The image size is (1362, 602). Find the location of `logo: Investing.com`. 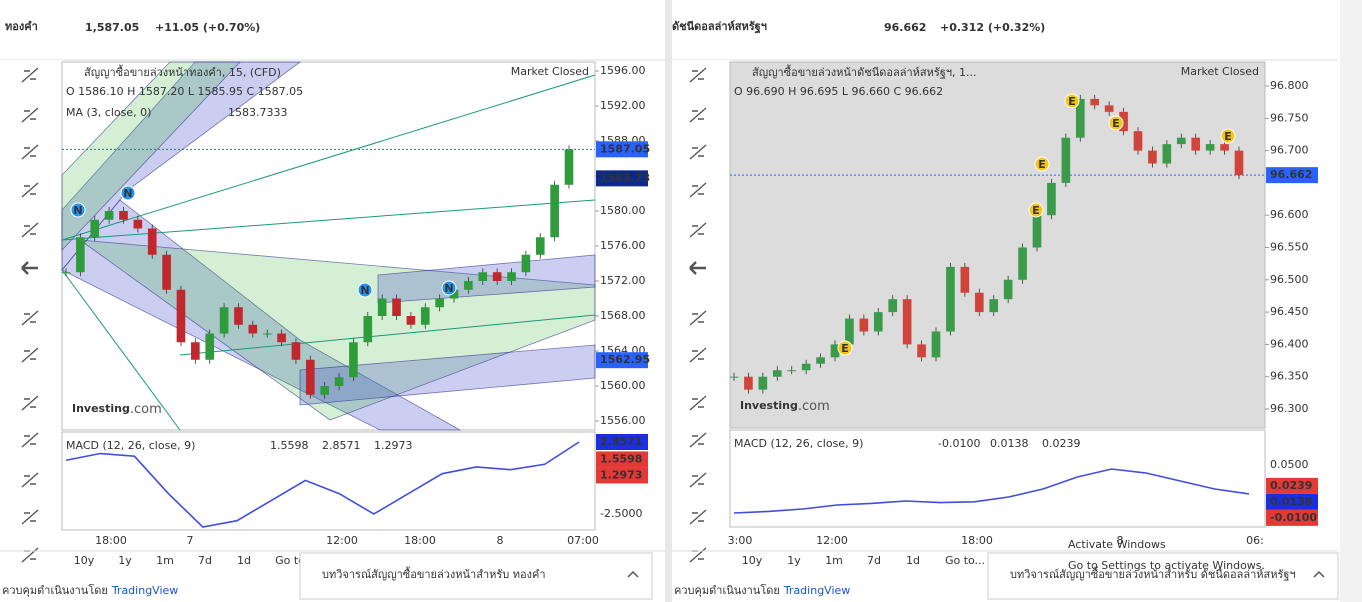

logo: Investing.com is located at coordinates (785, 406).